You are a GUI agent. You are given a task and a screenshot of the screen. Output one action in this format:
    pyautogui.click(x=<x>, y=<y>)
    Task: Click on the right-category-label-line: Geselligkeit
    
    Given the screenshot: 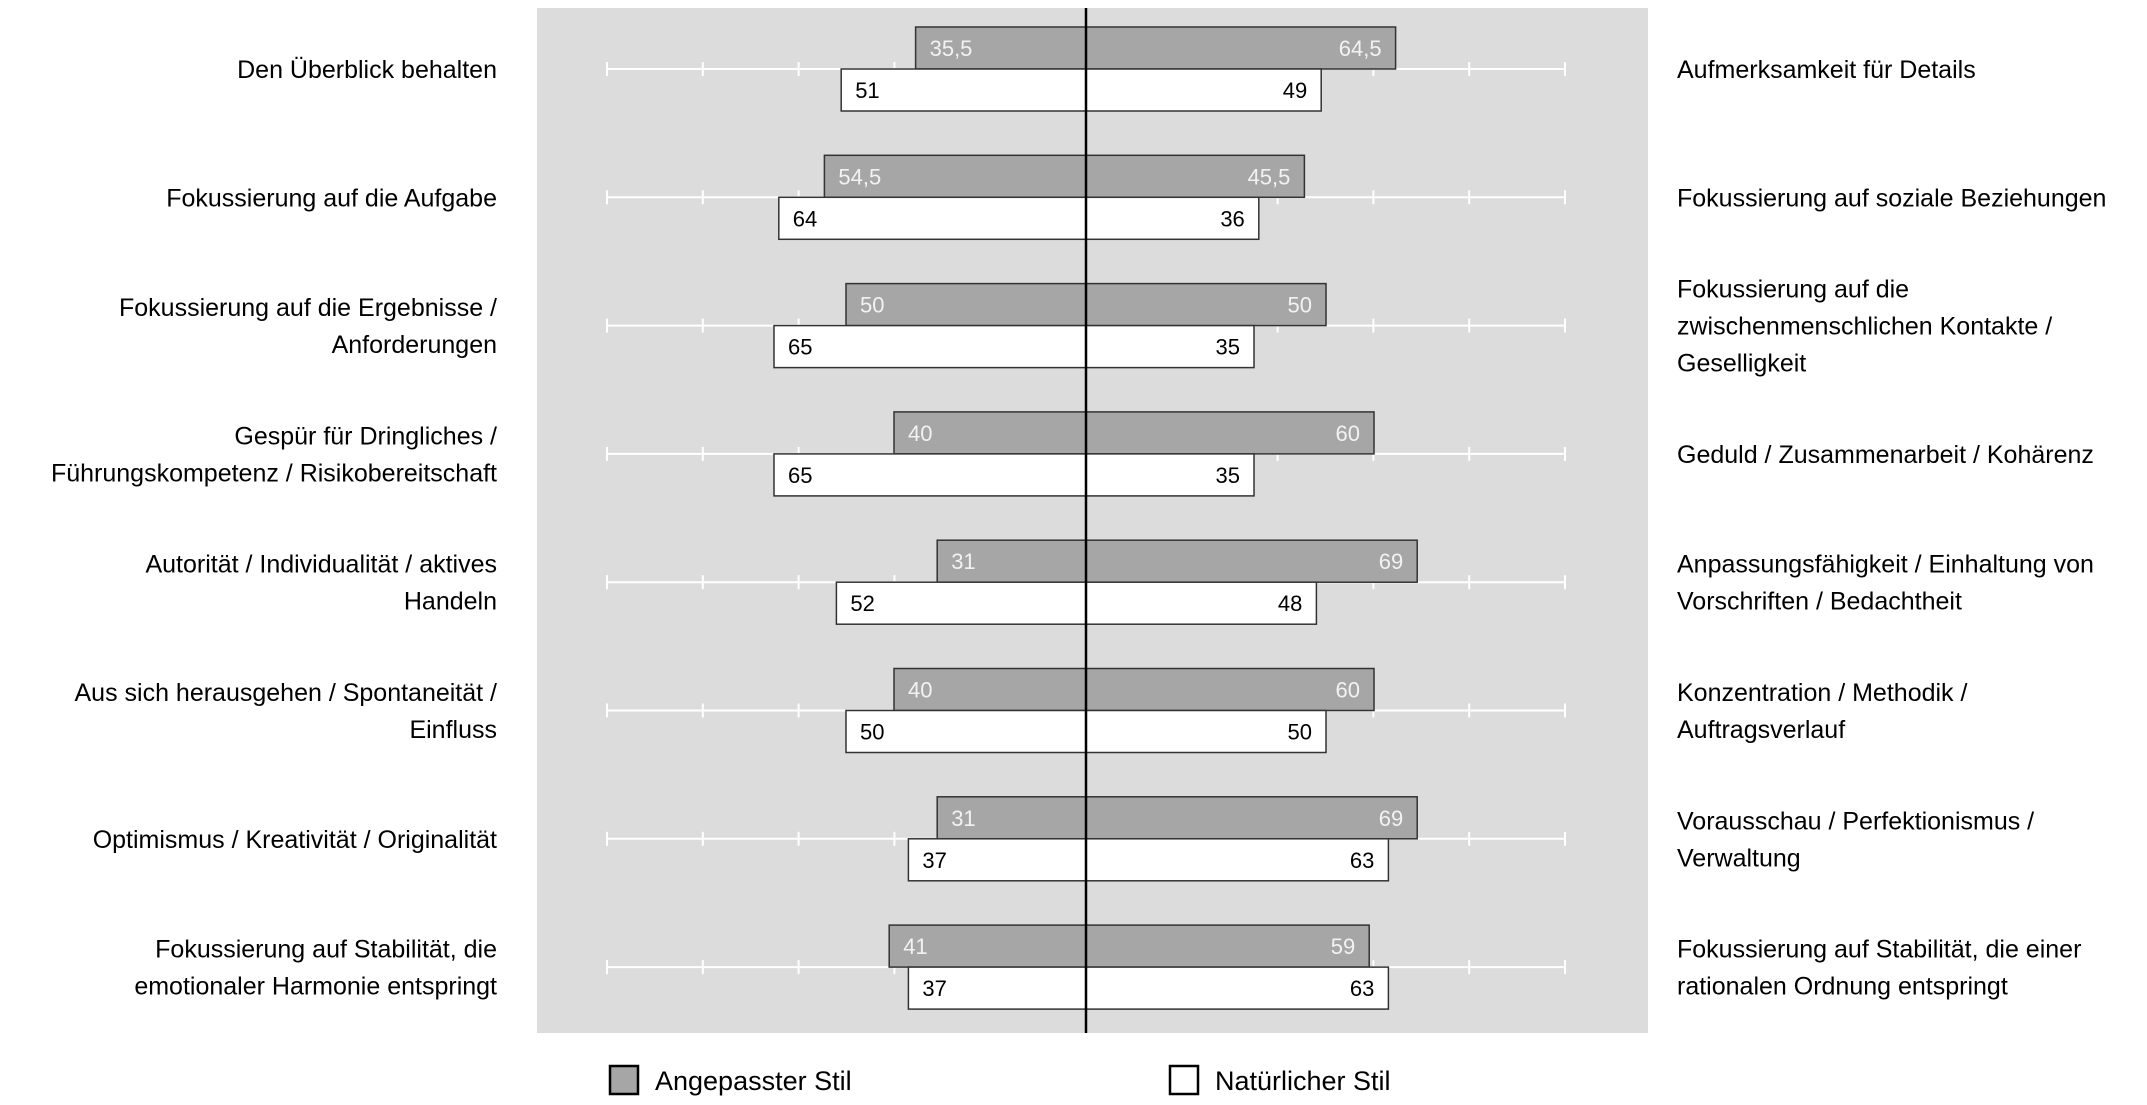 What is the action you would take?
    pyautogui.click(x=1741, y=364)
    